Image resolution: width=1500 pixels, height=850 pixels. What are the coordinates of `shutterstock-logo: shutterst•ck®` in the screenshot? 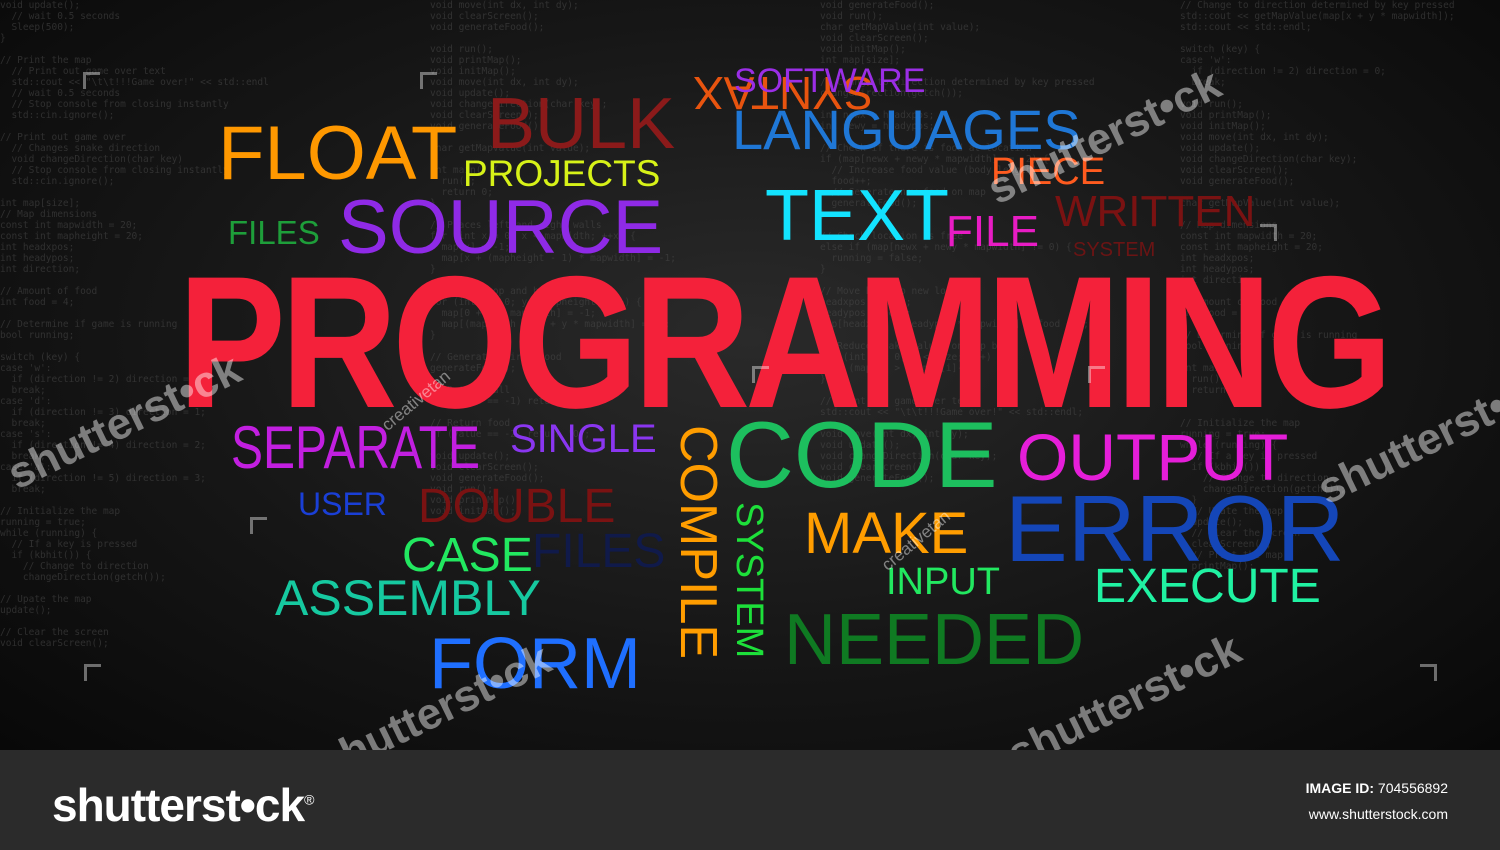 It's located at (183, 805).